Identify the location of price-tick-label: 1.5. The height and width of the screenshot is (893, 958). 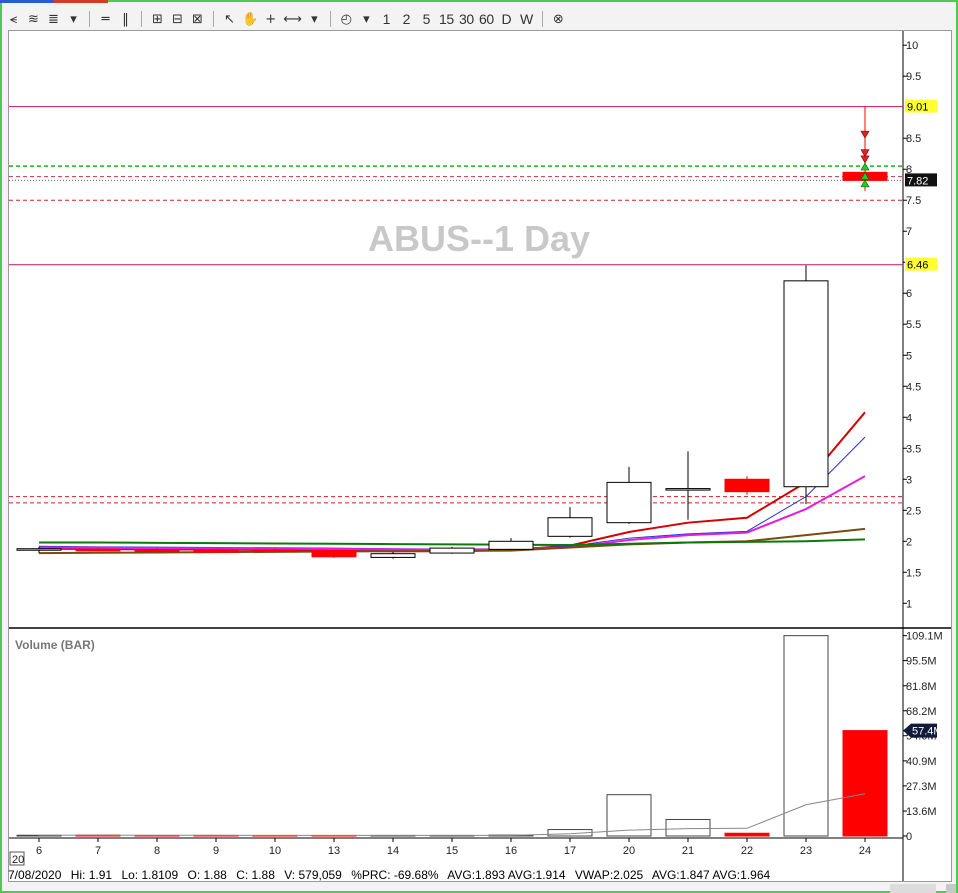
(913, 573).